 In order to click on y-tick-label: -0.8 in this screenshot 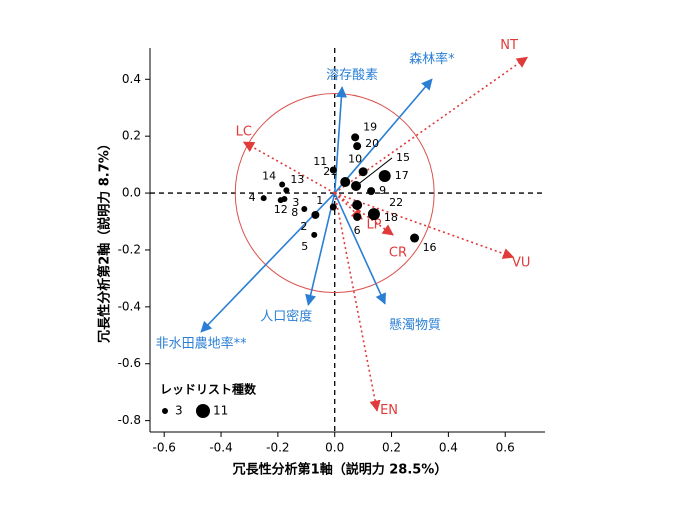, I will do `click(129, 420)`.